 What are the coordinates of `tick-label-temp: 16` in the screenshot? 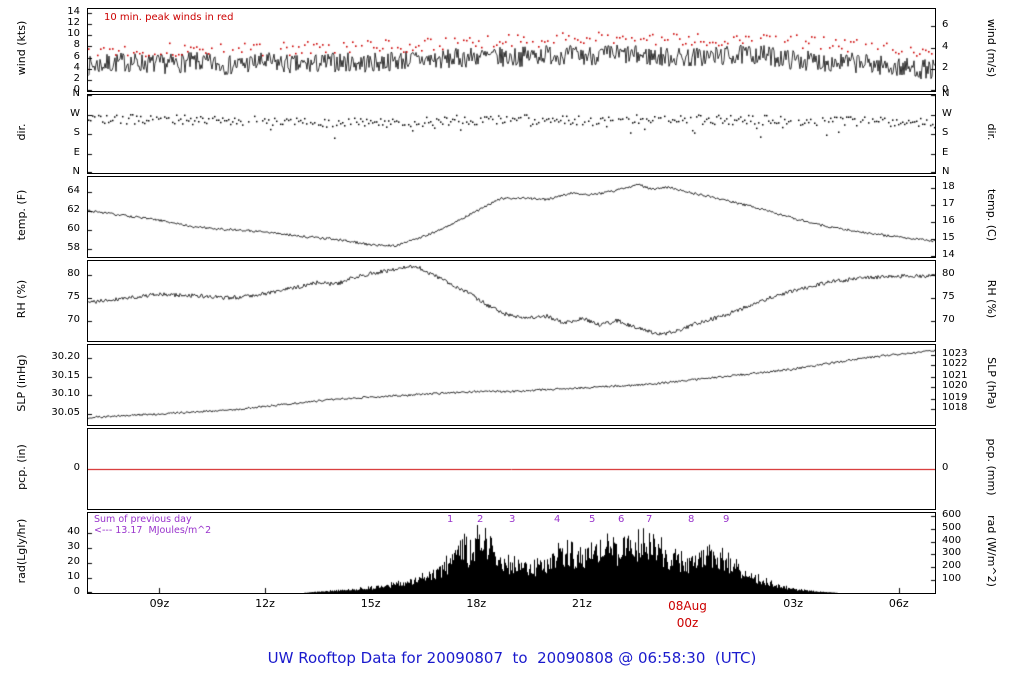 It's located at (948, 220).